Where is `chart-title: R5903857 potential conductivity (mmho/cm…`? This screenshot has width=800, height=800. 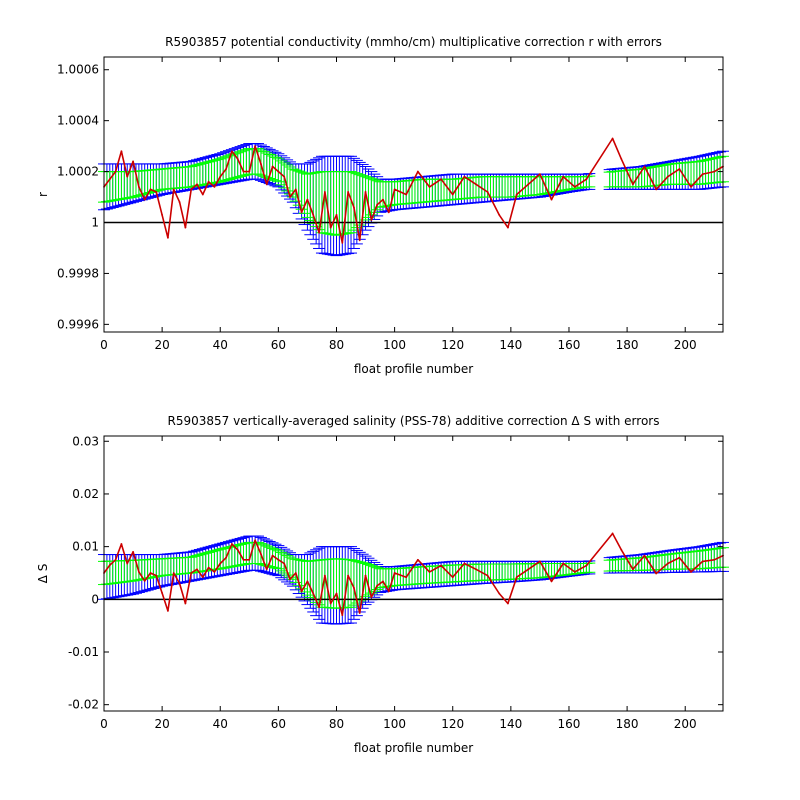
chart-title: R5903857 potential conductivity (mmho/cm… is located at coordinates (413, 42).